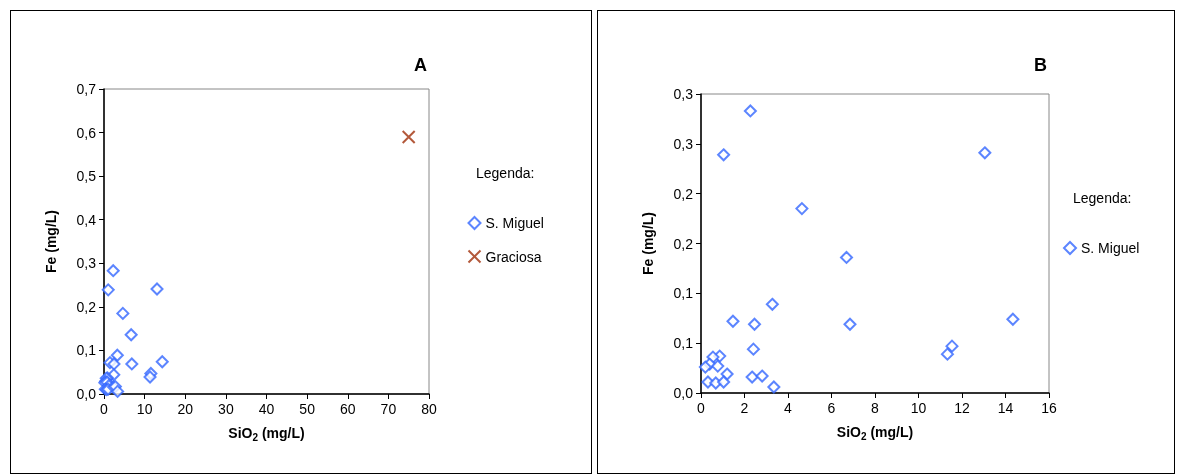  What do you see at coordinates (266, 409) in the screenshot?
I see `x-tick-label: 40` at bounding box center [266, 409].